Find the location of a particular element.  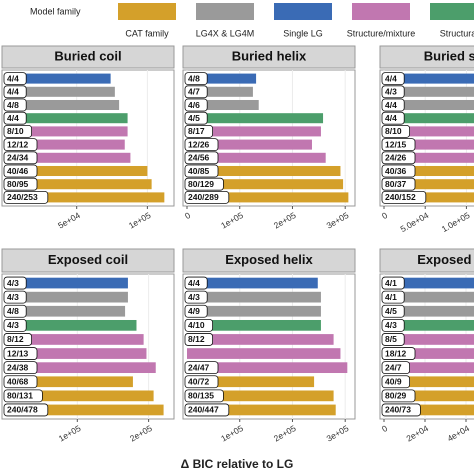

bar-label-text: 80/37 is located at coordinates (396, 184).